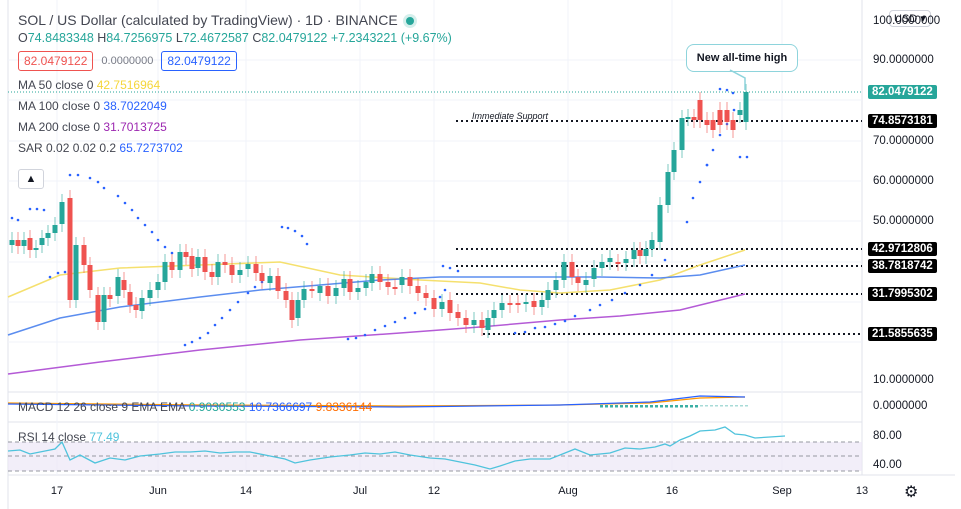 This screenshot has height=509, width=961. Describe the element at coordinates (742, 58) in the screenshot. I see `ath-callout: New all-time high` at that location.